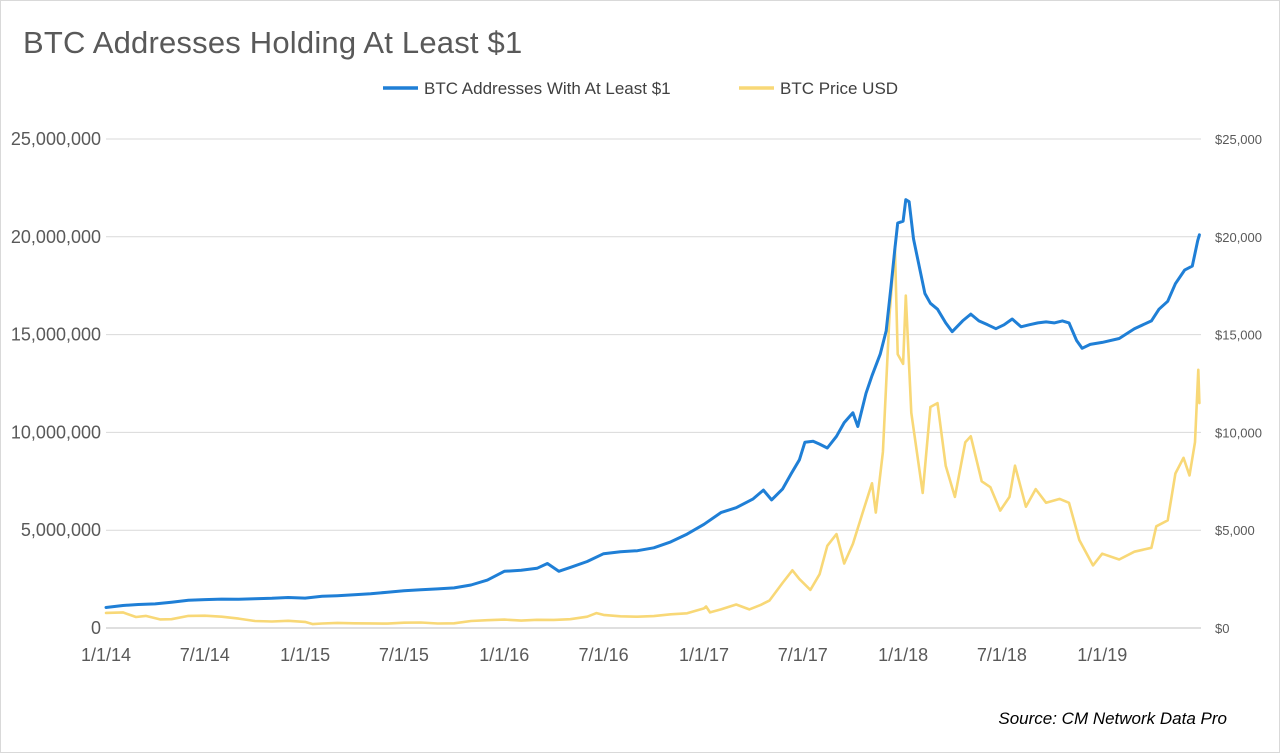 This screenshot has height=753, width=1280. I want to click on x-tick-label: 1/1/19, so click(1102, 655).